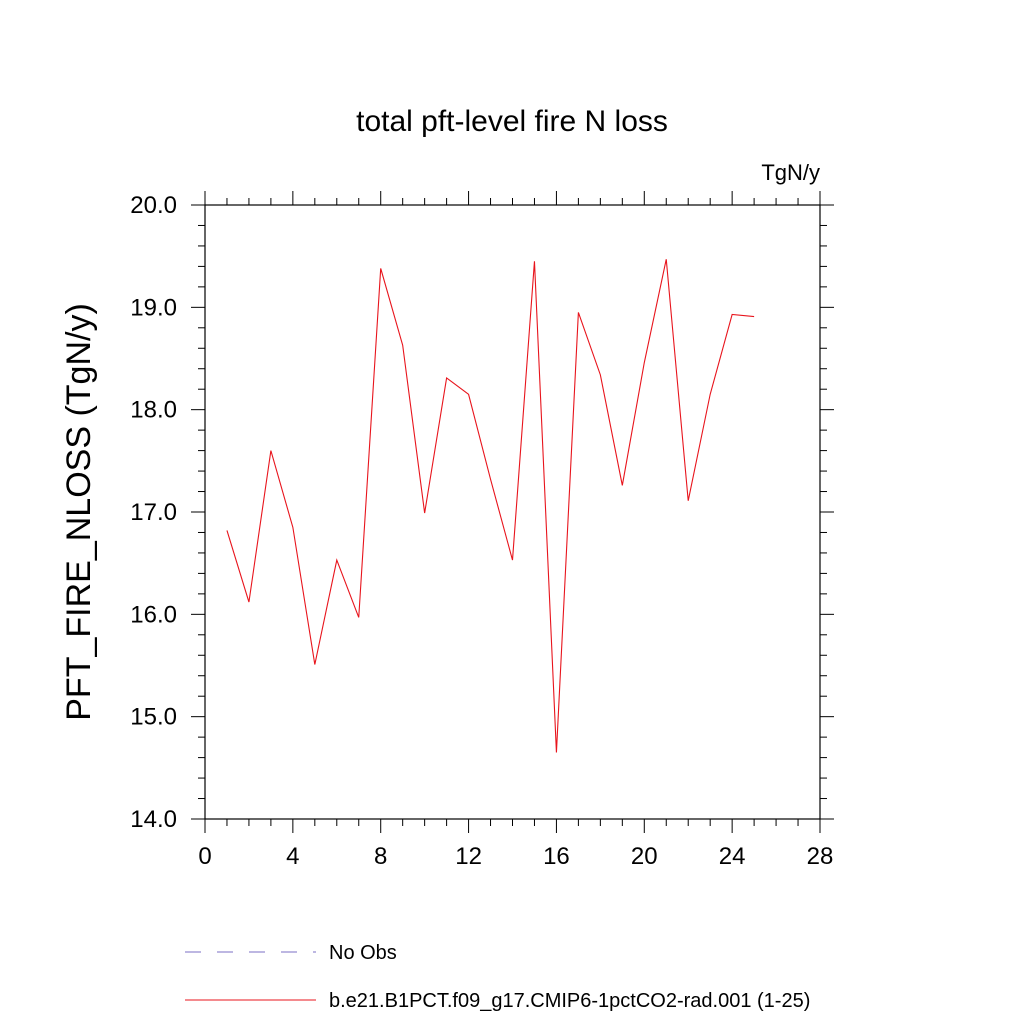 The height and width of the screenshot is (1024, 1024). I want to click on legend-label: No Obs, so click(363, 953).